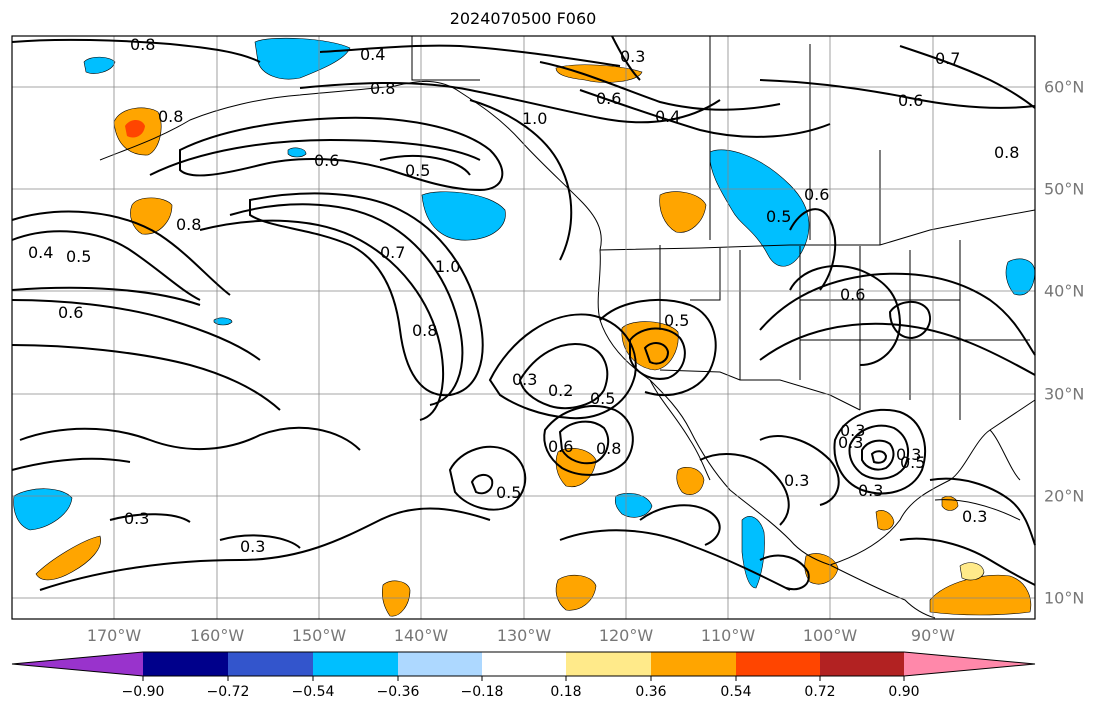 The image size is (1105, 712). Describe the element at coordinates (1064, 189) in the screenshot. I see `lat-tick-label: 50°N` at that location.